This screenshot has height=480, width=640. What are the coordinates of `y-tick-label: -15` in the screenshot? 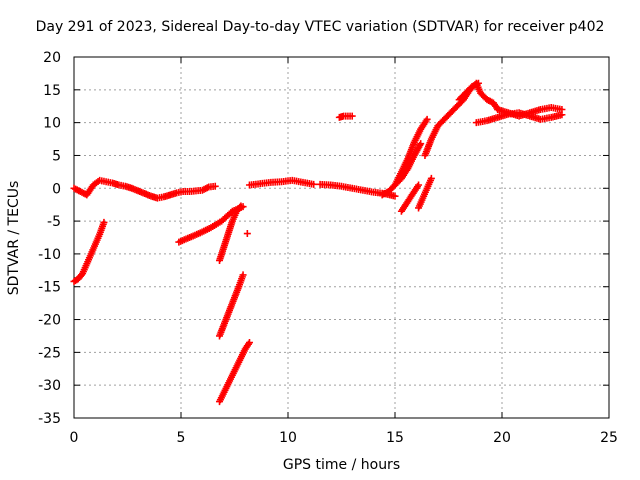 It's located at (49, 288).